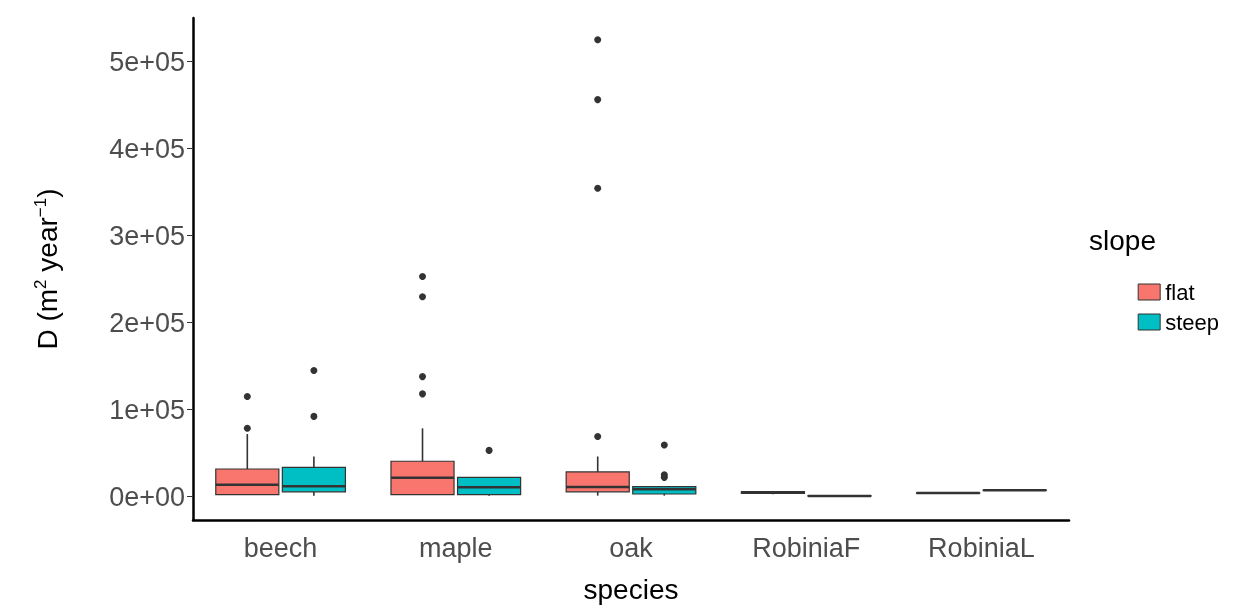 This screenshot has height=616, width=1242. Describe the element at coordinates (280, 547) in the screenshot. I see `x-tick-label: beech` at that location.